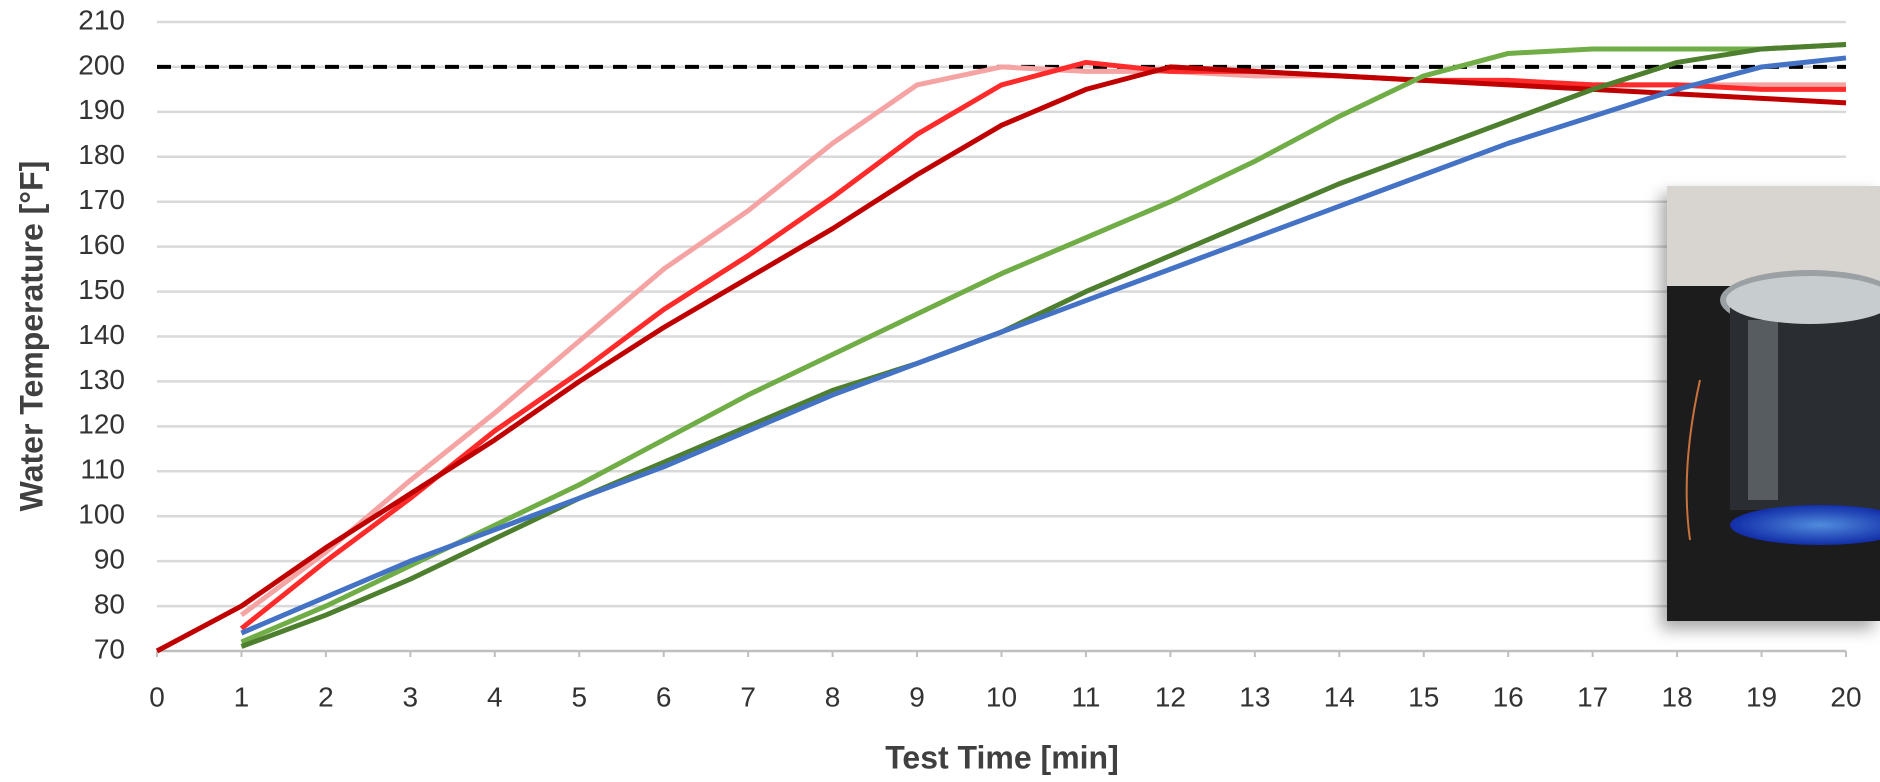 This screenshot has height=782, width=1880. Describe the element at coordinates (101, 64) in the screenshot. I see `y-tick-label: 200` at that location.